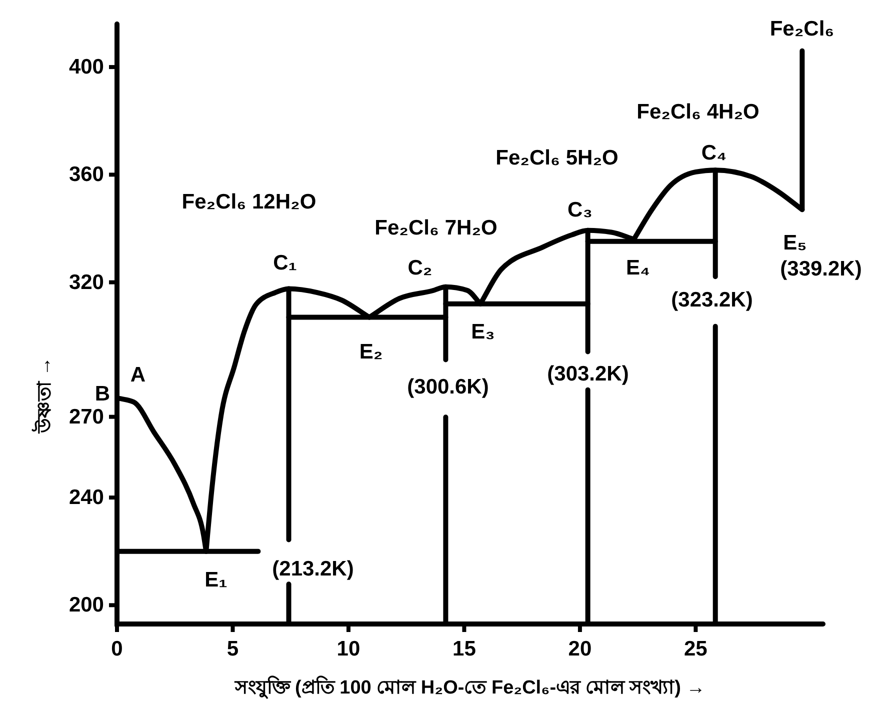  Describe the element at coordinates (420, 268) in the screenshot. I see `annotation: C₂` at that location.